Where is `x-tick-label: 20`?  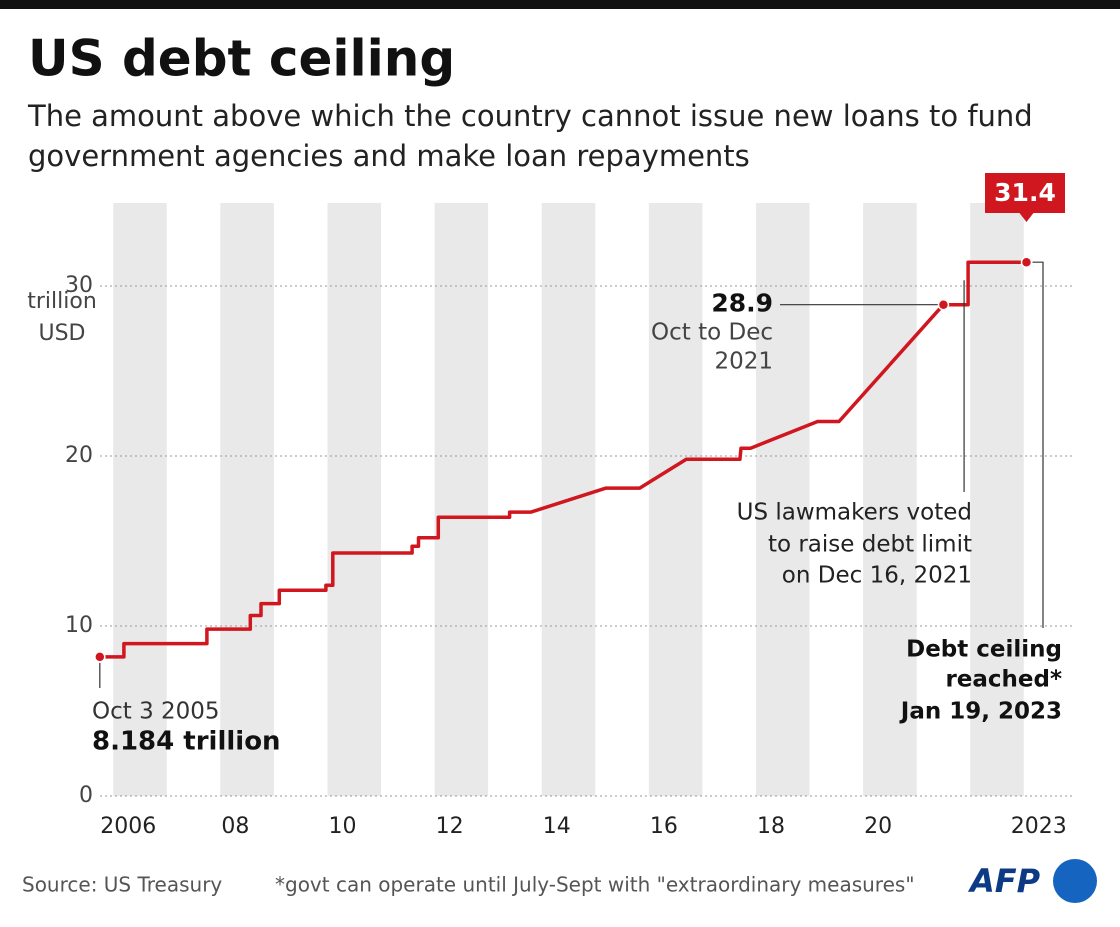 x-tick-label: 20 is located at coordinates (878, 826).